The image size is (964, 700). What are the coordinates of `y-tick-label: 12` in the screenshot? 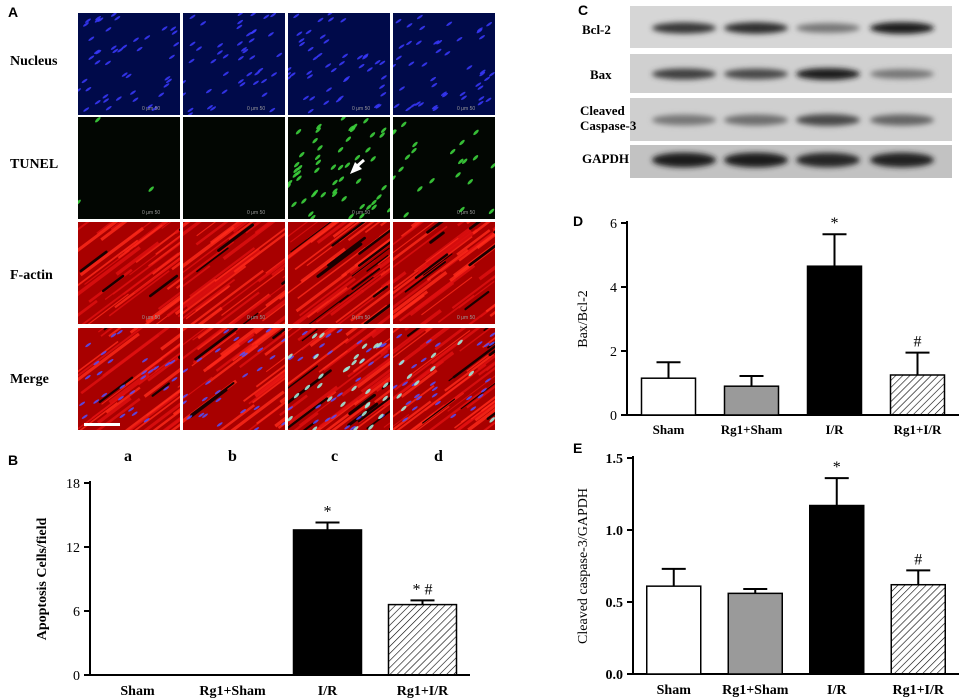 It's located at (73, 548).